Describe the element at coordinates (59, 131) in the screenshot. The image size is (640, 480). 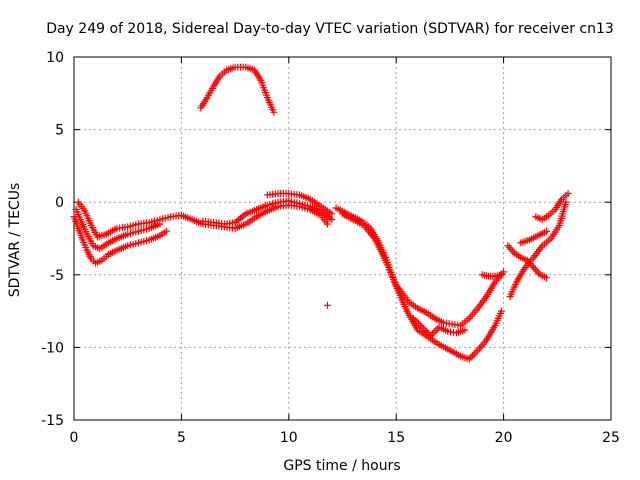
I see `y-tick-label: 5` at that location.